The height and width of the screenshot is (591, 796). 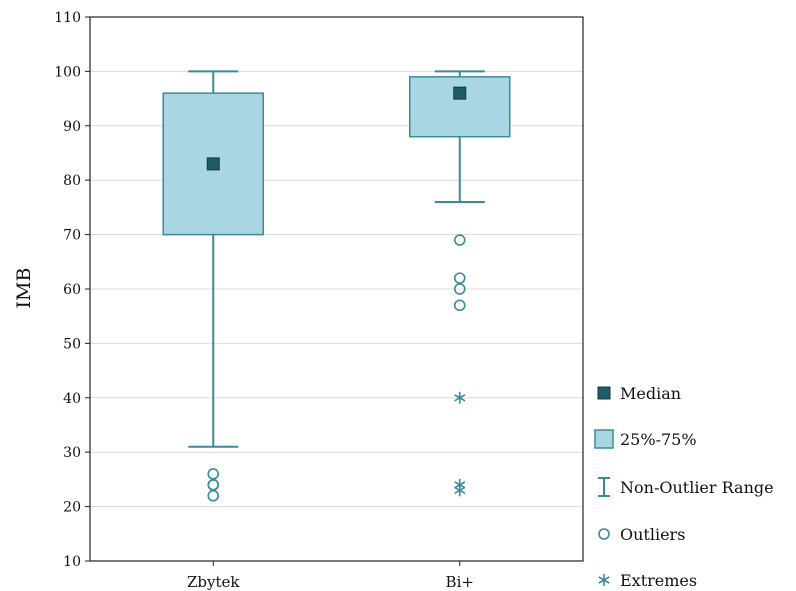 What do you see at coordinates (72, 562) in the screenshot?
I see `y-tick-label: 10` at bounding box center [72, 562].